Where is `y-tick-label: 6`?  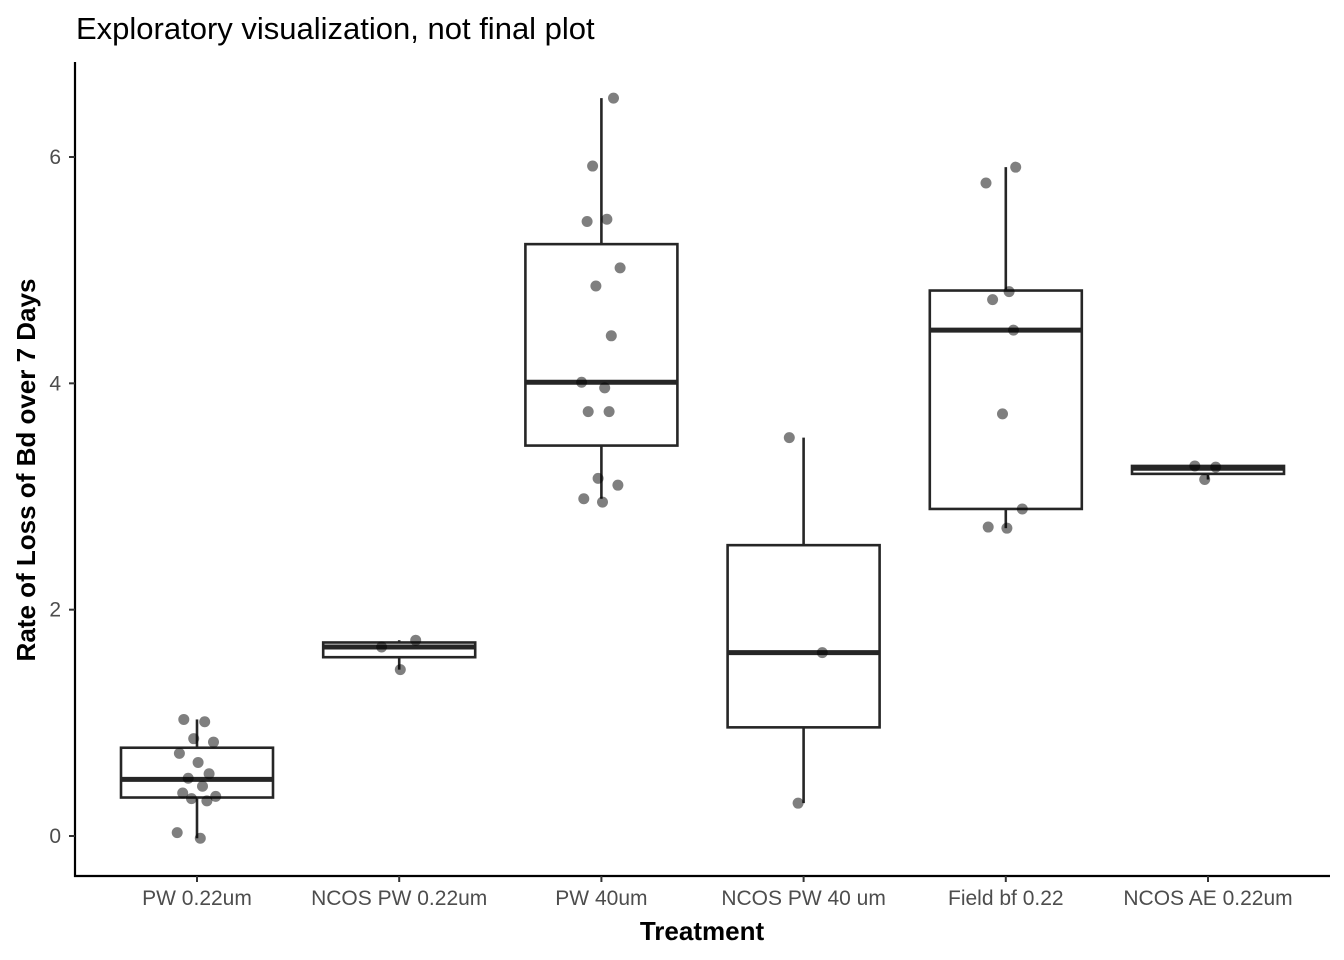 y-tick-label: 6 is located at coordinates (55, 157).